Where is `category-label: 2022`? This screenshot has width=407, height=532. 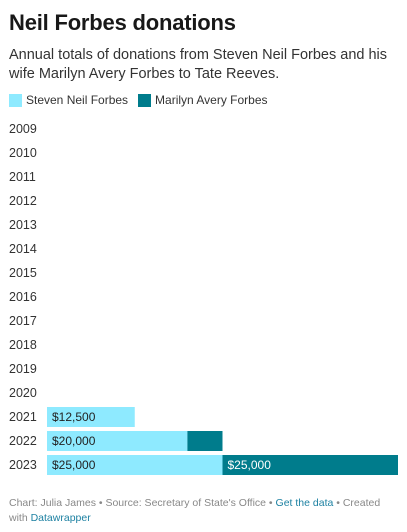 category-label: 2022 is located at coordinates (23, 441).